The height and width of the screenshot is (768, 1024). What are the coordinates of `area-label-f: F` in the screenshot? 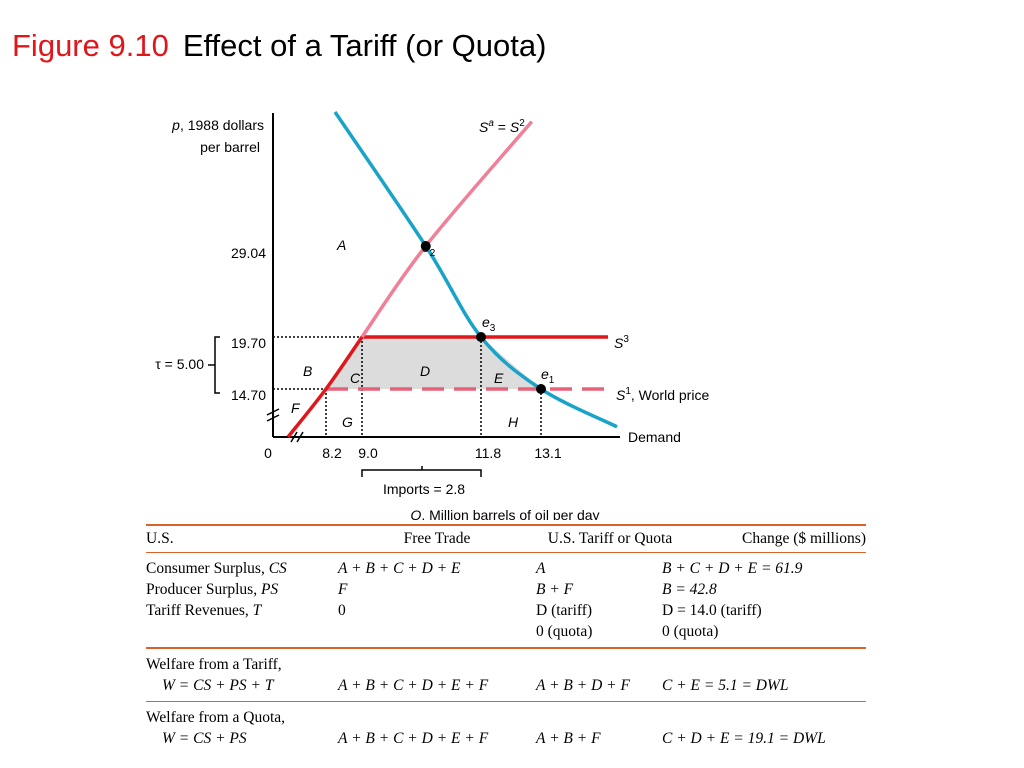 It's located at (296, 408).